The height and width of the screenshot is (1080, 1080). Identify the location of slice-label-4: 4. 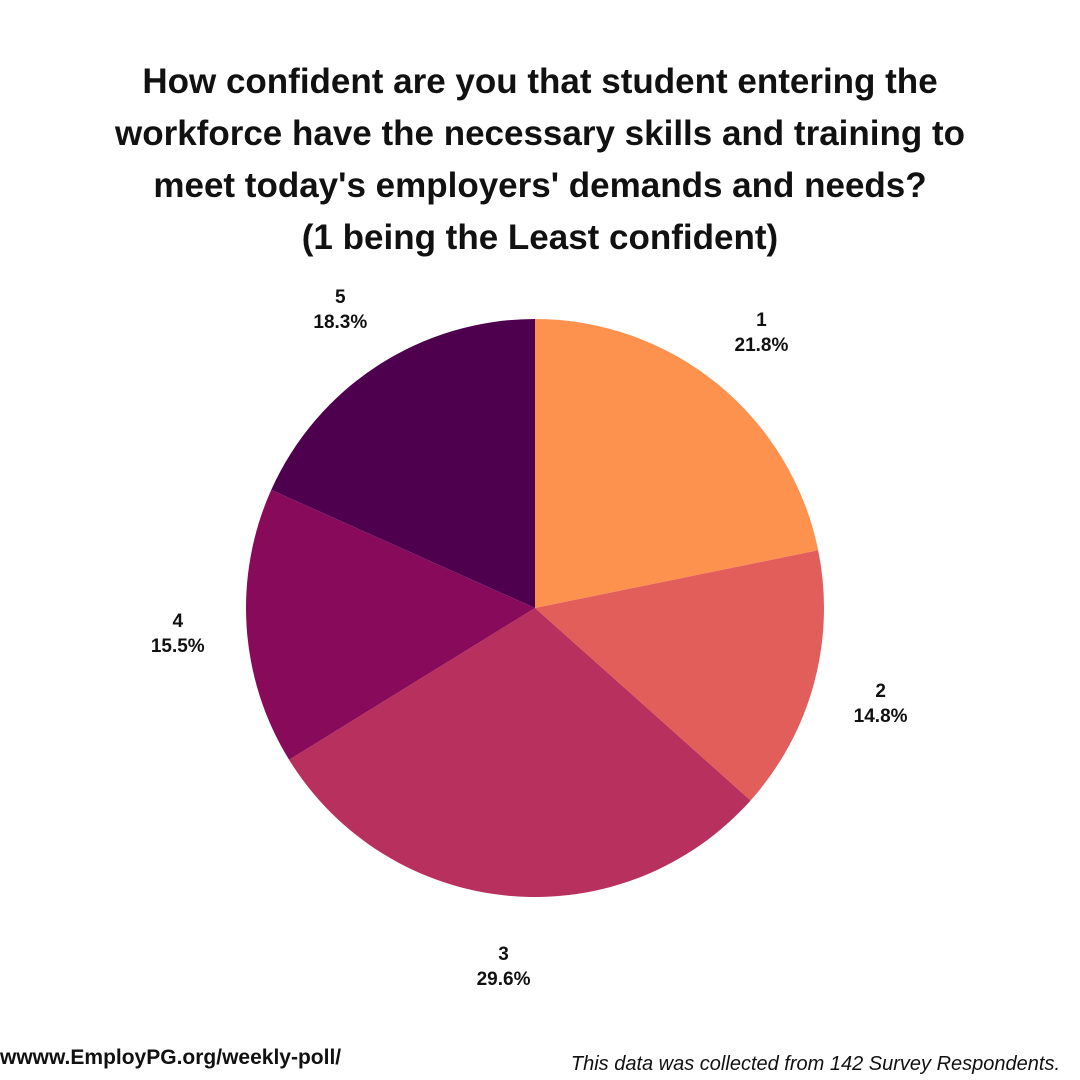
(177, 621).